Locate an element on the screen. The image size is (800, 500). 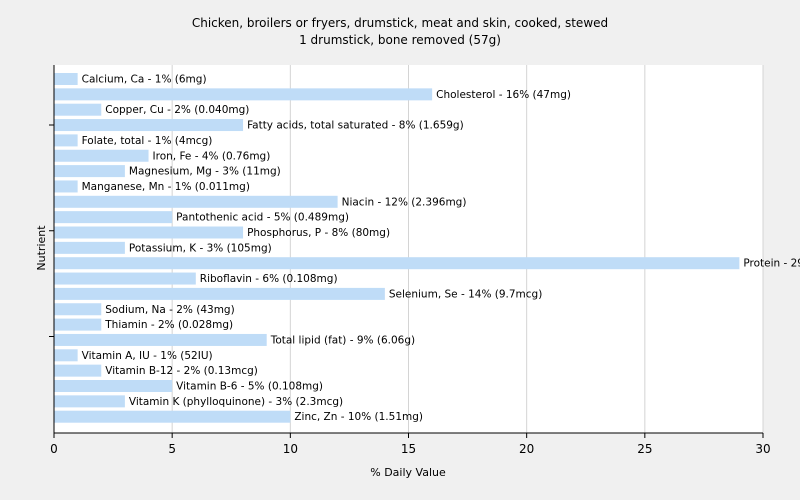
x-tick-label: 20 is located at coordinates (526, 449).